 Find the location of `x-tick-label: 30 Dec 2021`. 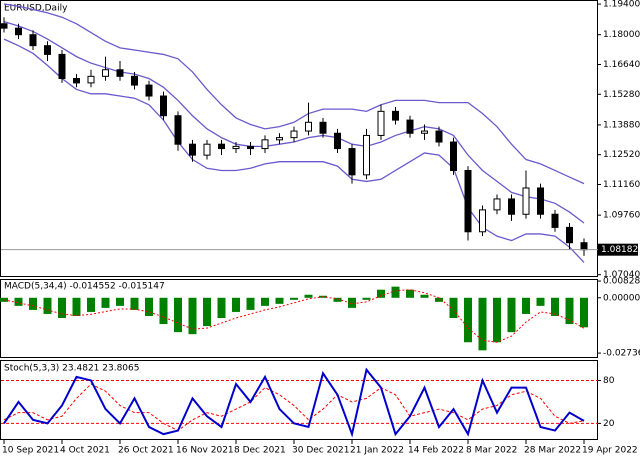

x-tick-label: 30 Dec 2021 is located at coordinates (321, 451).